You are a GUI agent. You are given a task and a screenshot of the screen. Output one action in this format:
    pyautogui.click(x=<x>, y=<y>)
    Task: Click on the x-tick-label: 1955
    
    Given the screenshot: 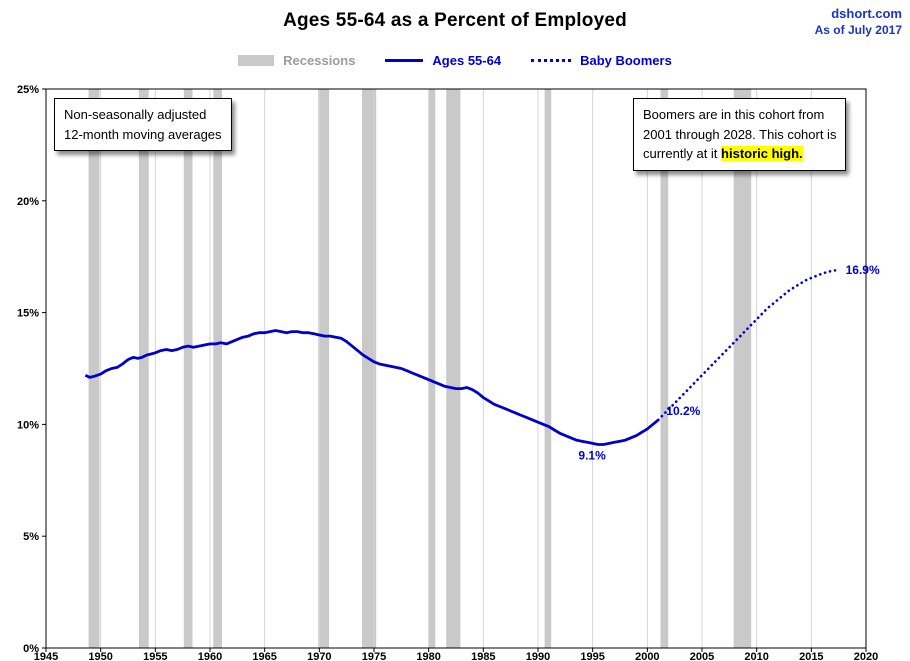 What is the action you would take?
    pyautogui.click(x=155, y=656)
    